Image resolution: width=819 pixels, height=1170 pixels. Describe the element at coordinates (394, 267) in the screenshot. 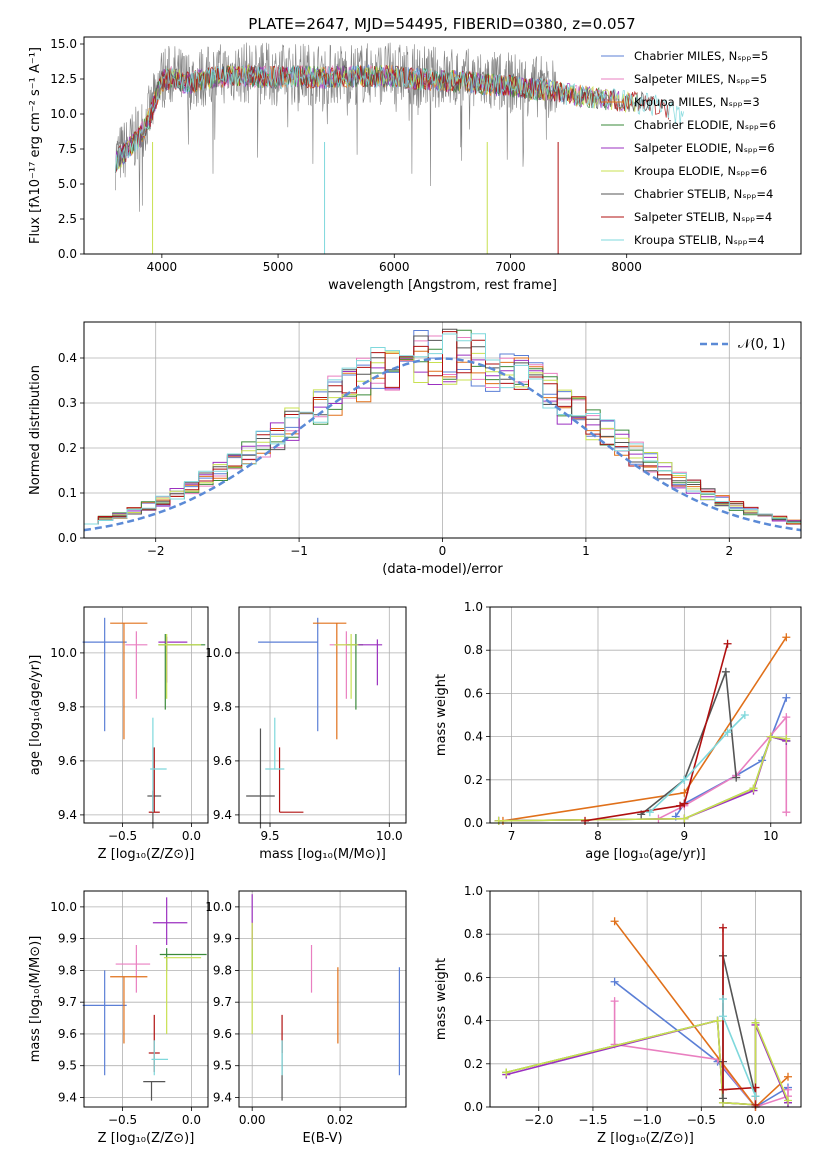

I see `x-tick-label: 6000` at that location.